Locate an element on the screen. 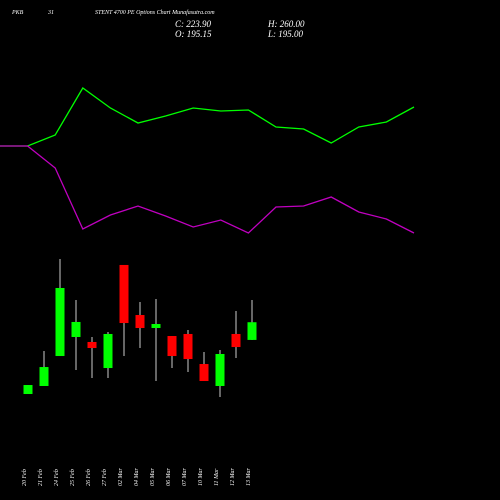 This screenshot has width=500, height=500. x-tick-label: 10 Mar is located at coordinates (201, 477).